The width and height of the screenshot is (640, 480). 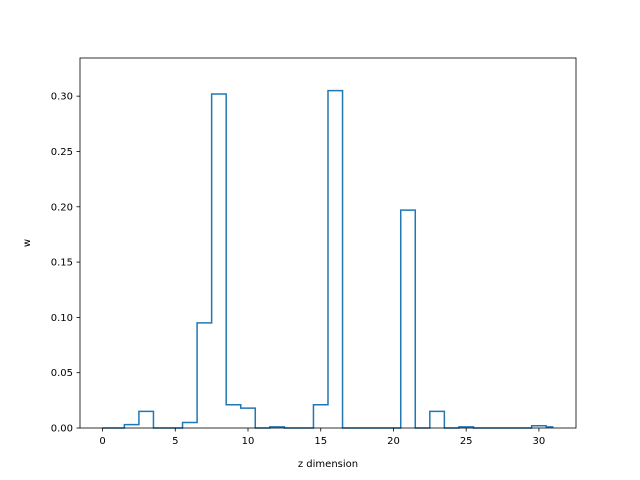 What do you see at coordinates (62, 318) in the screenshot?
I see `y-tick-label: 0.10` at bounding box center [62, 318].